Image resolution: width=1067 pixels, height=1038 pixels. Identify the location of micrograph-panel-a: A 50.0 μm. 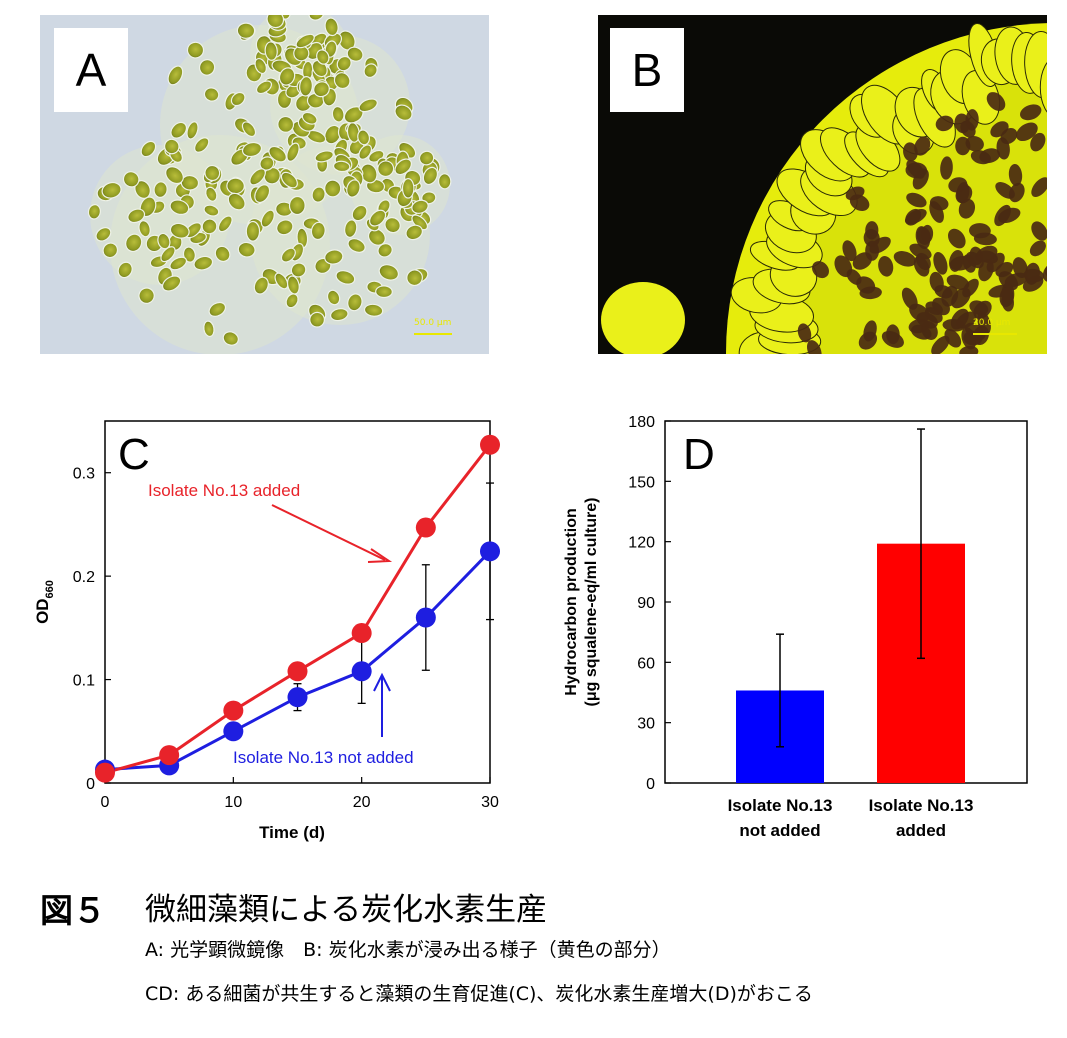
(264, 184).